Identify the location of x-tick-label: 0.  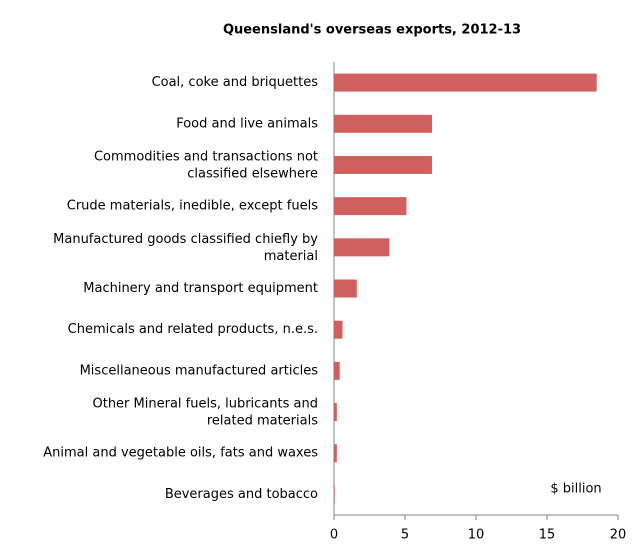
(334, 535).